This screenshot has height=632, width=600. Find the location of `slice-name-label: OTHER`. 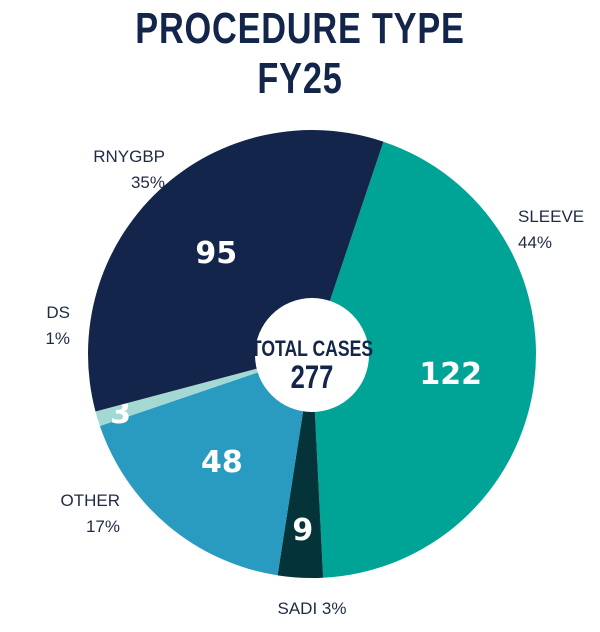

slice-name-label: OTHER is located at coordinates (91, 500).